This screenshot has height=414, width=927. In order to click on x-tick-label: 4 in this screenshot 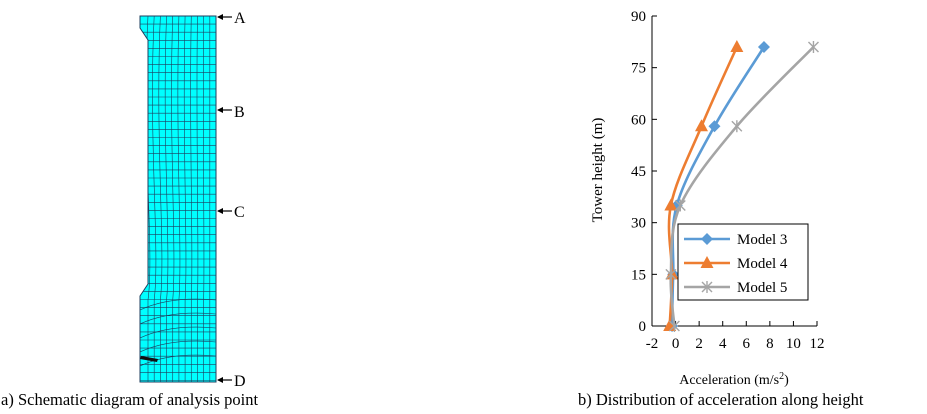, I will do `click(723, 344)`.